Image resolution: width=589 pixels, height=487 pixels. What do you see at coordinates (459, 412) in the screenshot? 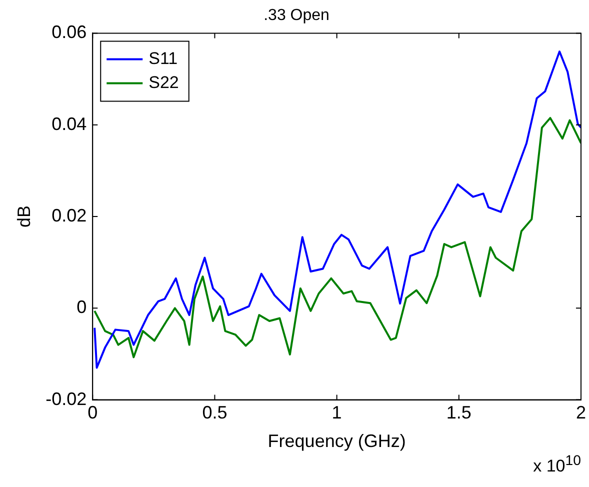
I see `x-tick-label: 1.5` at bounding box center [459, 412].